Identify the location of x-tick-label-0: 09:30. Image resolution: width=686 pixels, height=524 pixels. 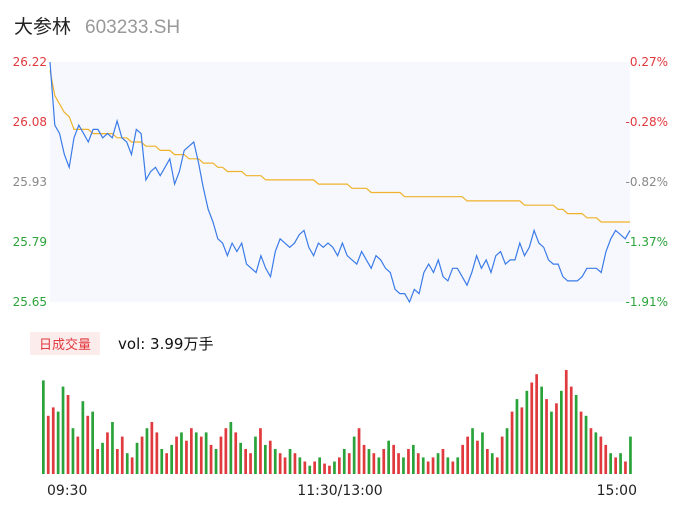
(67, 491).